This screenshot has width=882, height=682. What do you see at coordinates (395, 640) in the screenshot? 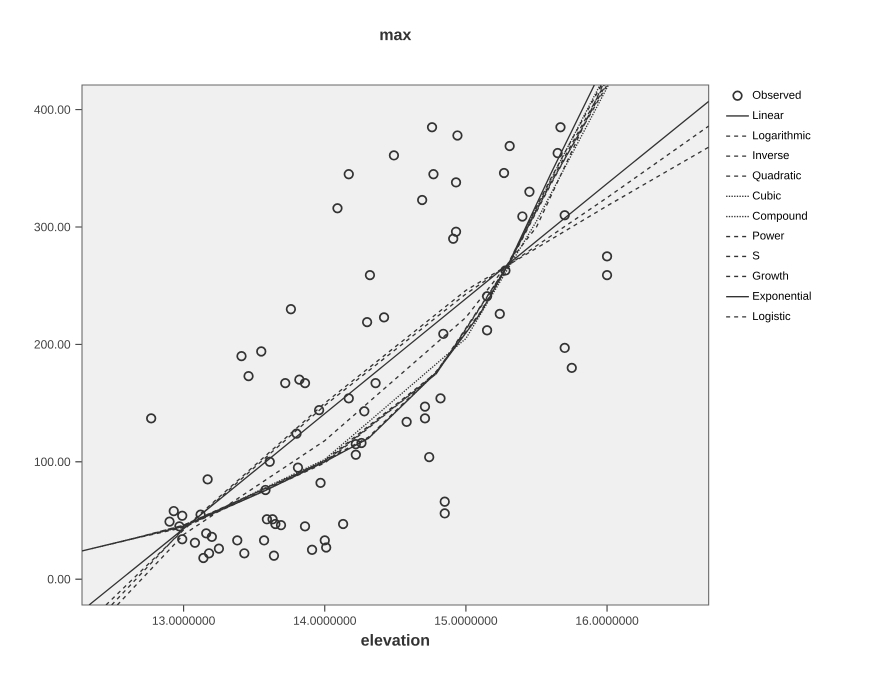
I see `x-axis-title: elevation` at bounding box center [395, 640].